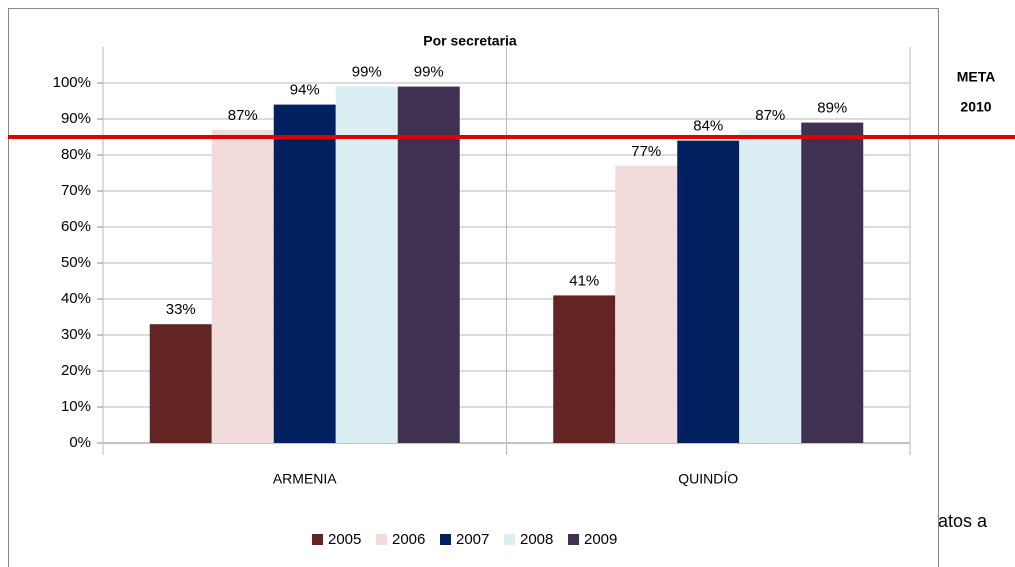 This screenshot has width=1015, height=567. What do you see at coordinates (76, 226) in the screenshot?
I see `y-tick-label: 60%` at bounding box center [76, 226].